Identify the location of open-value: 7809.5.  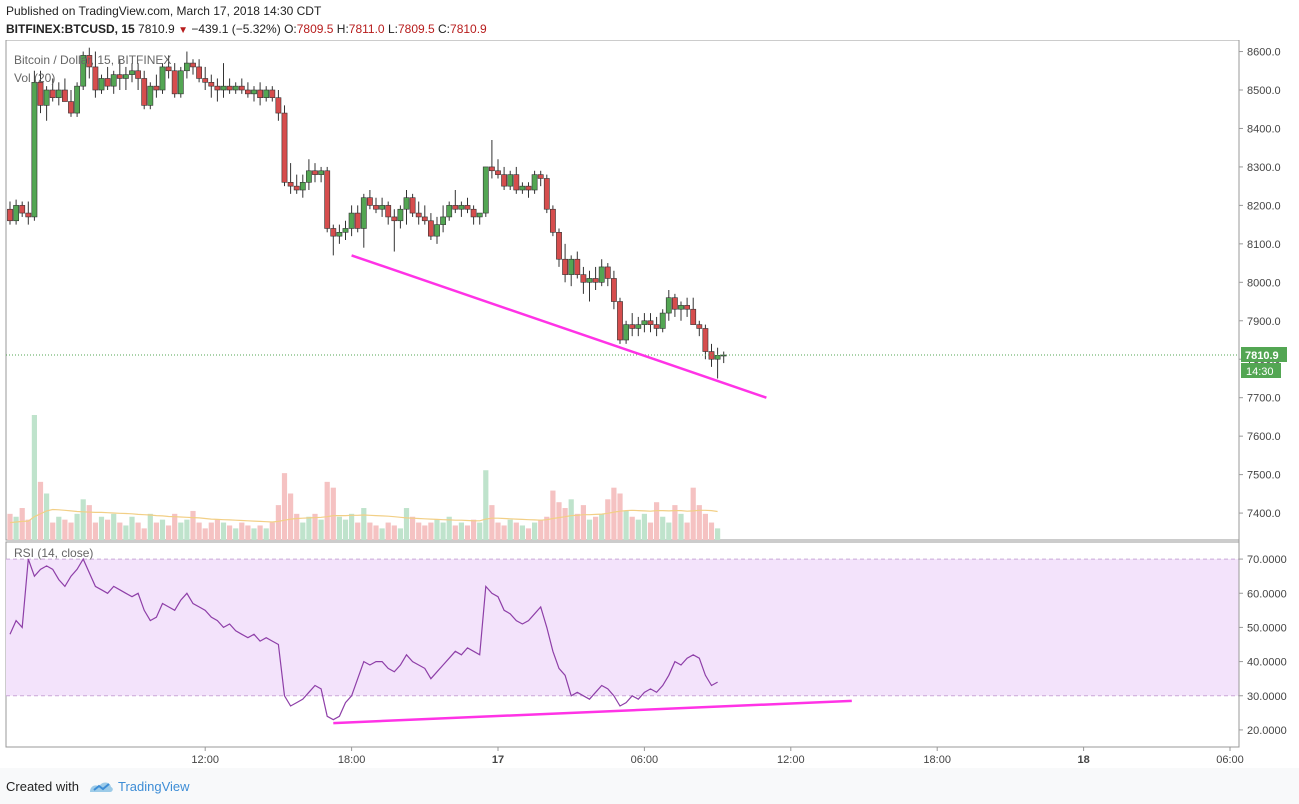
(315, 29).